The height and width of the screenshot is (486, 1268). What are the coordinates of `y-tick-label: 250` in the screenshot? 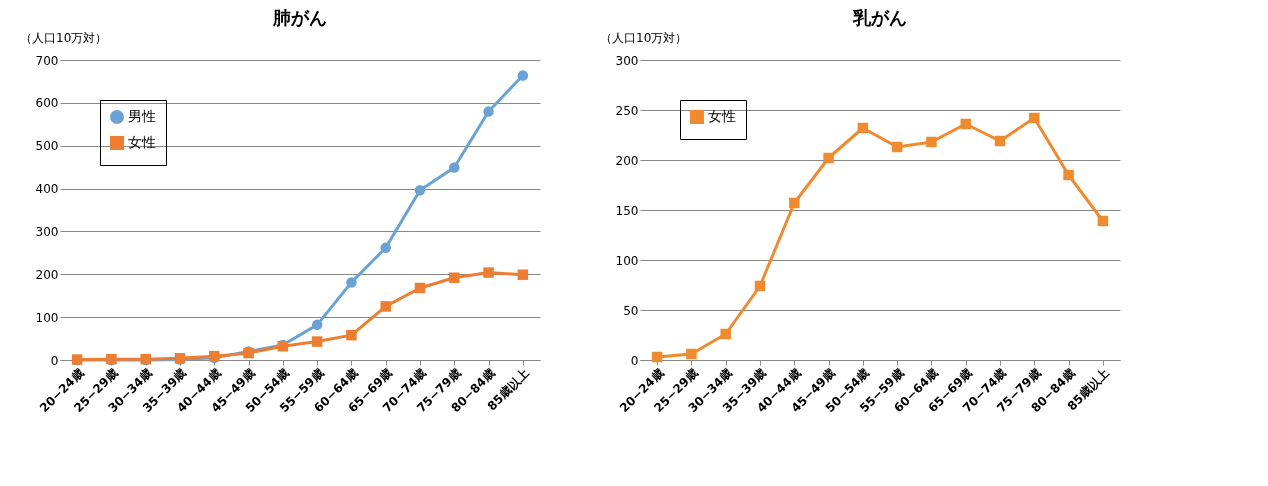 It's located at (627, 110).